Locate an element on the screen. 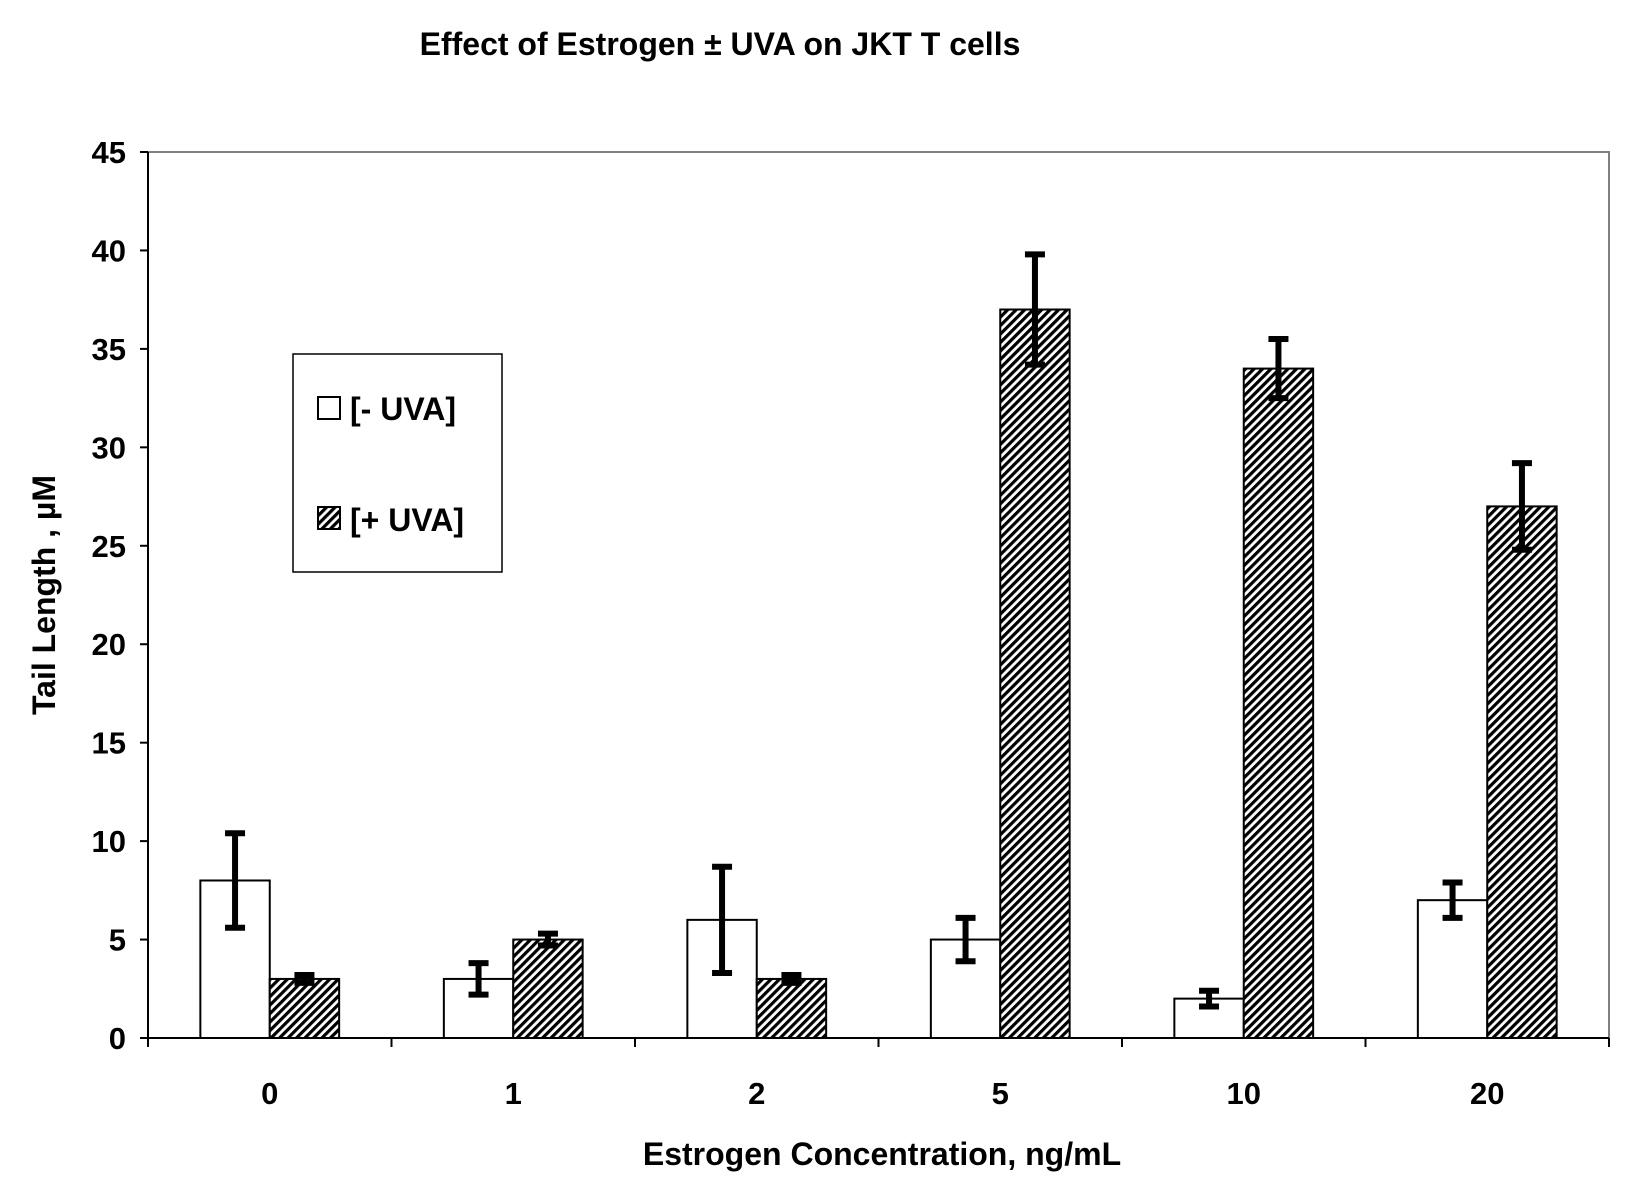 The height and width of the screenshot is (1196, 1631). y-tick-label: 20 is located at coordinates (109, 644).